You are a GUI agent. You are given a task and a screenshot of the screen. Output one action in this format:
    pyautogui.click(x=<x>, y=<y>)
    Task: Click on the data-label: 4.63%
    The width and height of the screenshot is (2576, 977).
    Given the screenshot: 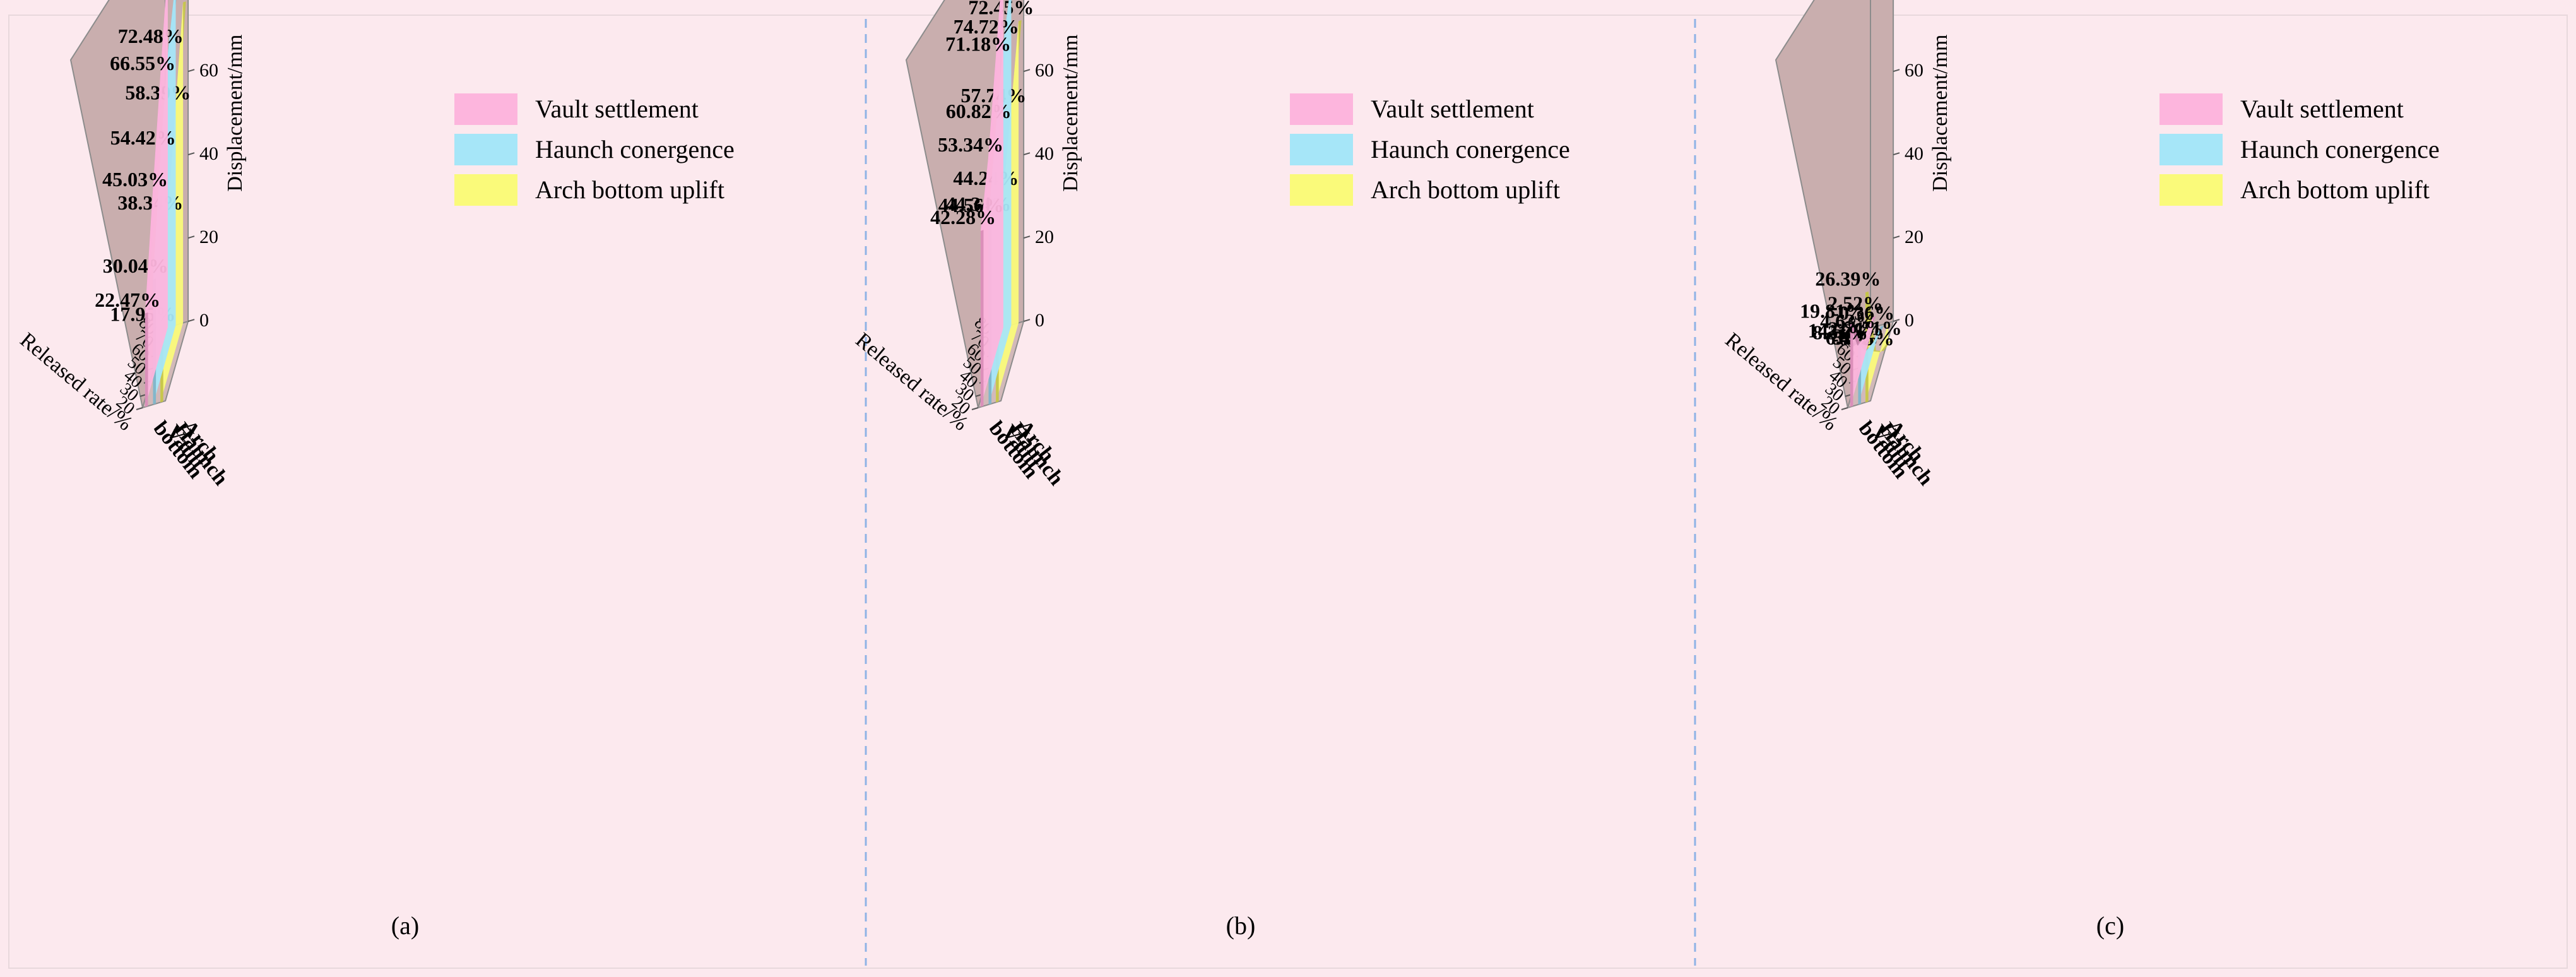 What is the action you would take?
    pyautogui.click(x=1848, y=321)
    